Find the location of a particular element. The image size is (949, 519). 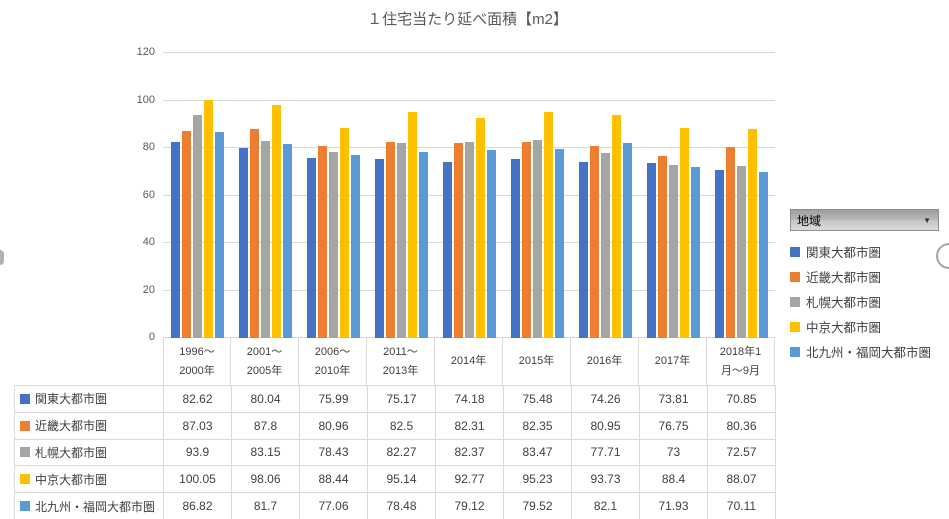

legend-item-label: 札幌大都市圏 is located at coordinates (844, 303).